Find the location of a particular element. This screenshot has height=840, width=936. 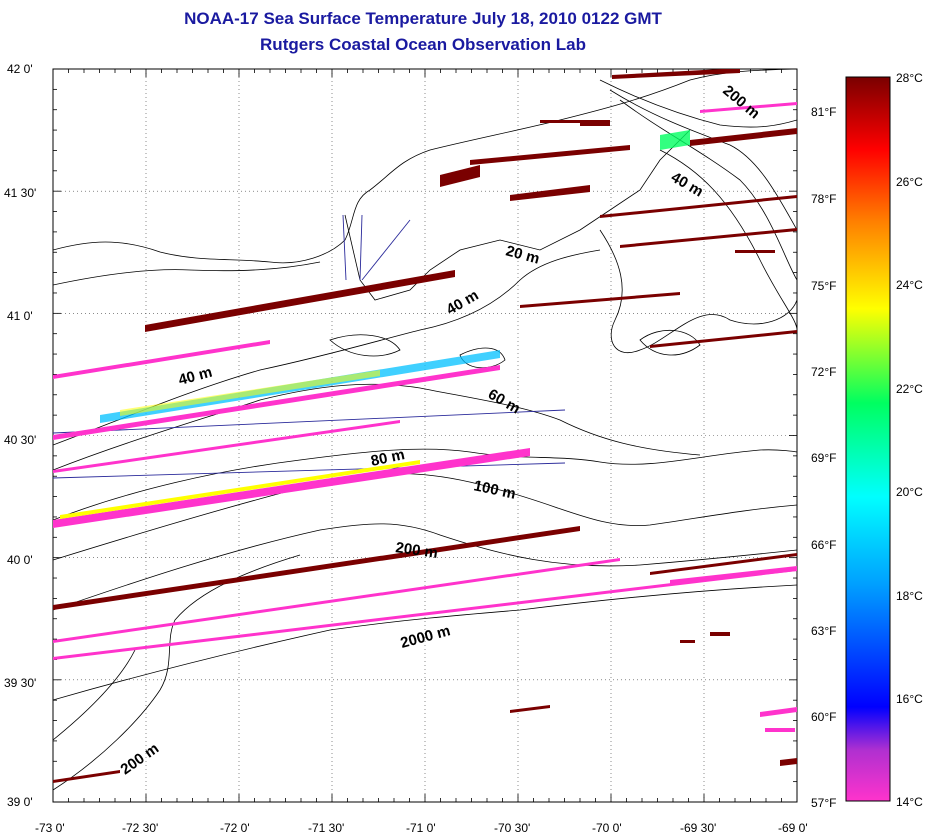

celsius-label: 28°C is located at coordinates (909, 78).